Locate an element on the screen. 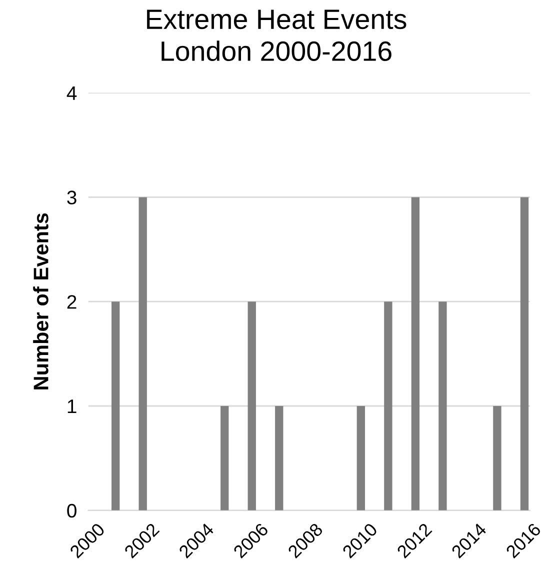  y-tick-label: 1 is located at coordinates (72, 407).